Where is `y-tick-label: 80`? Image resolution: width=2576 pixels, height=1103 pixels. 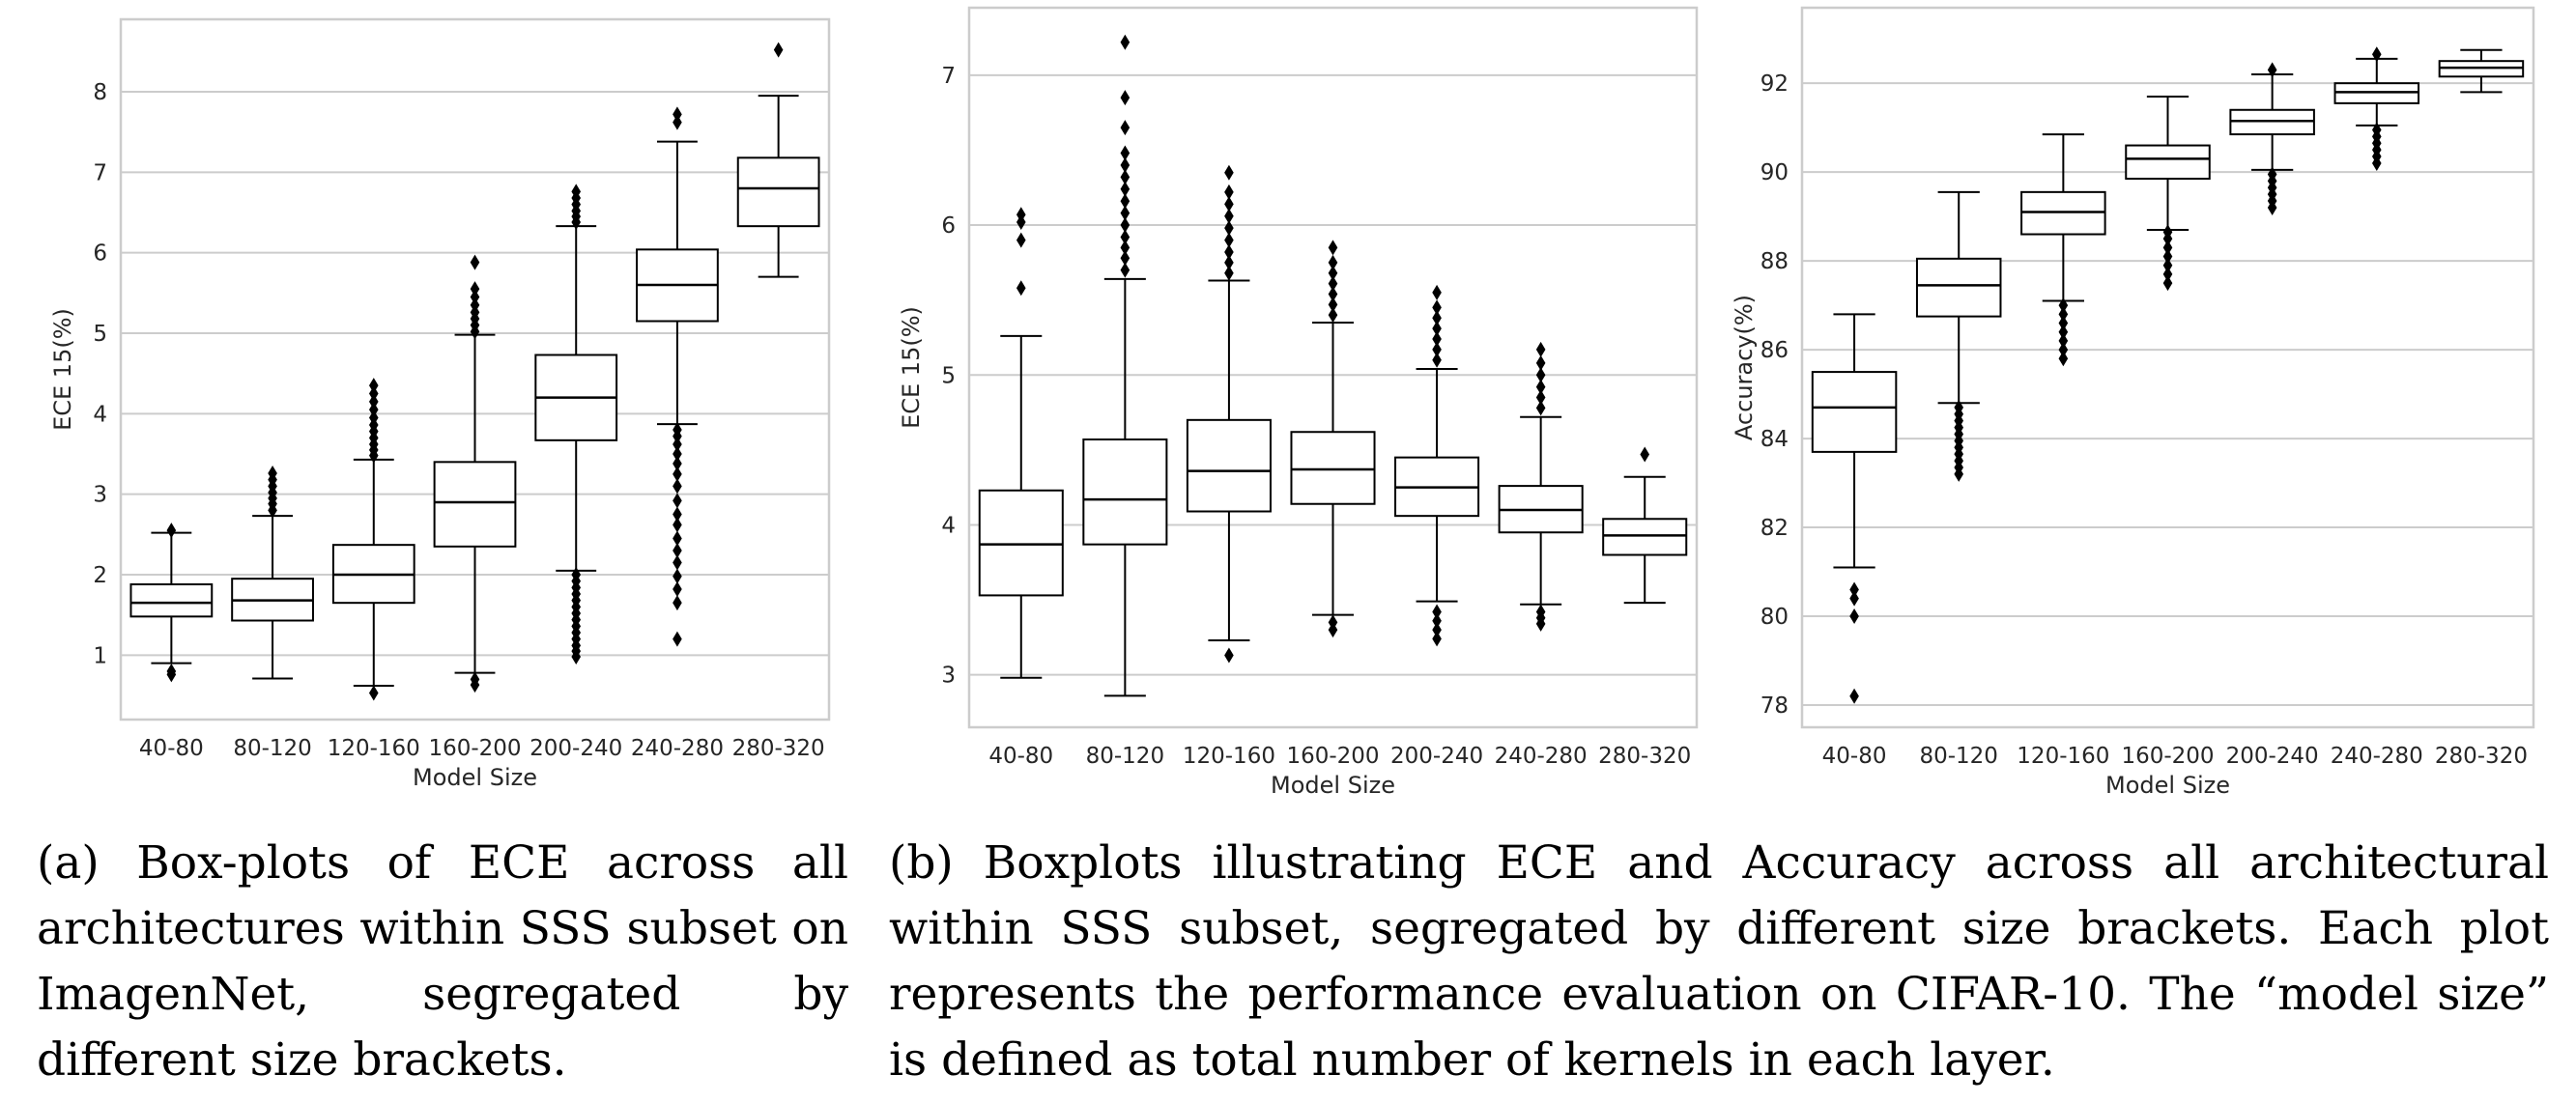 y-tick-label: 80 is located at coordinates (1775, 617).